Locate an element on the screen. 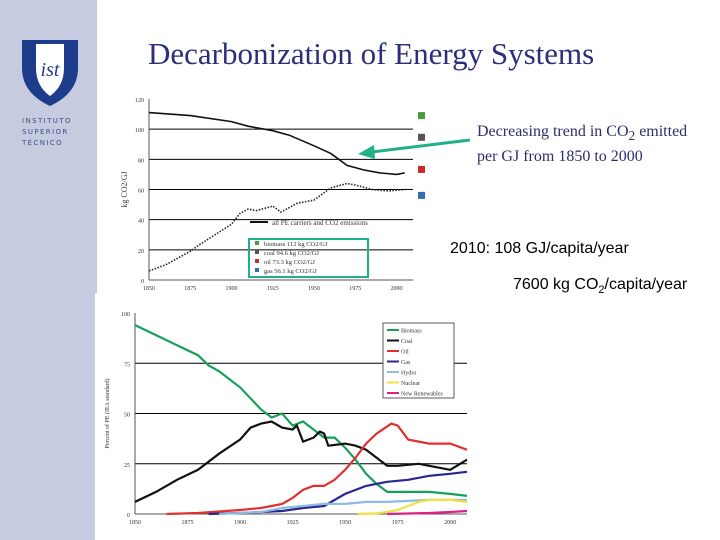 Image resolution: width=720 pixels, height=540 pixels. y-tick-label: 80 is located at coordinates (141, 161).